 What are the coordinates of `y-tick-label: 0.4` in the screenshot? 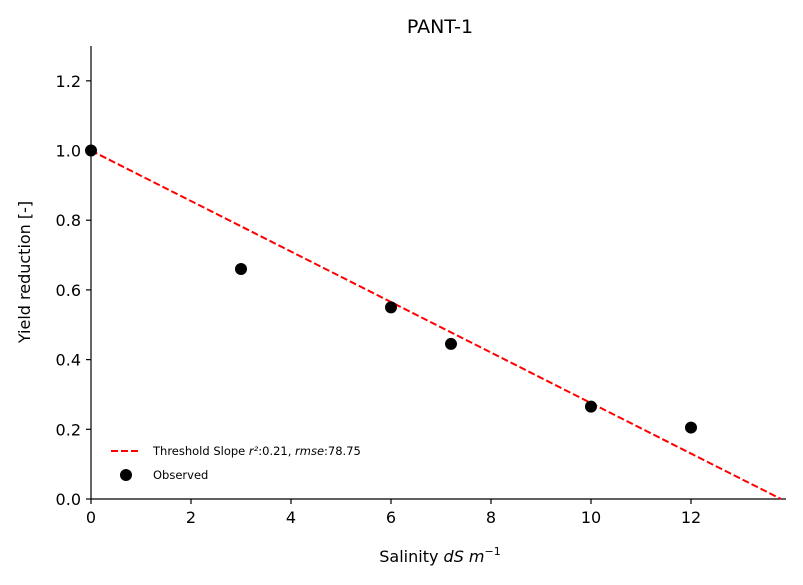 It's located at (68, 360).